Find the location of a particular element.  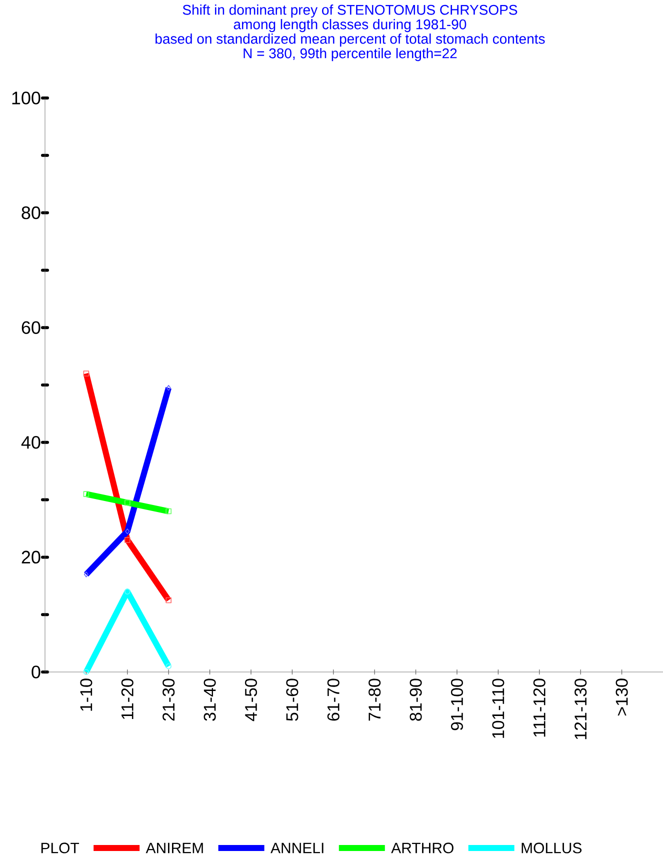

chart-subtitle: among length classes during 1981-90 is located at coordinates (350, 25).